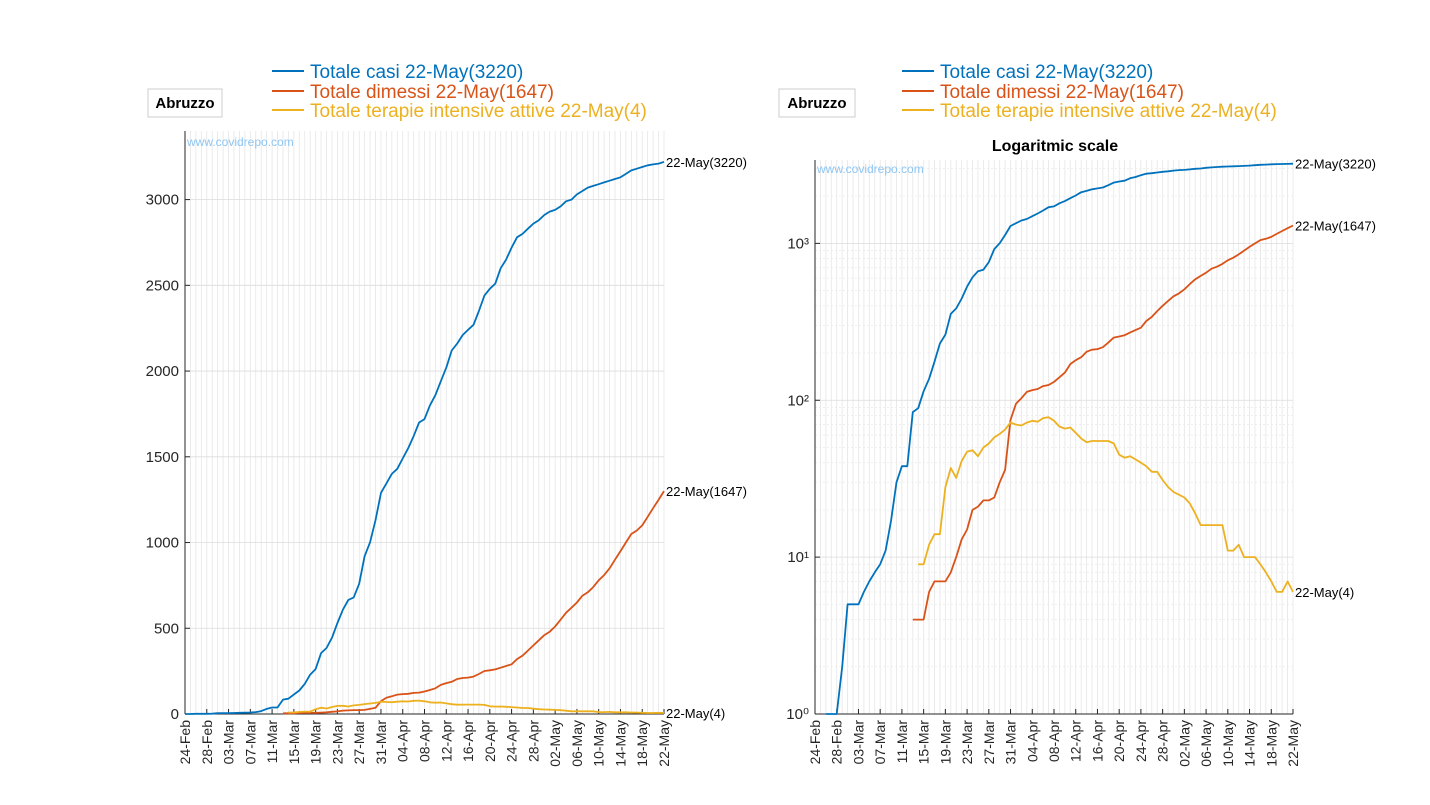  What do you see at coordinates (162, 457) in the screenshot?
I see `y-tick-label: 1500` at bounding box center [162, 457].